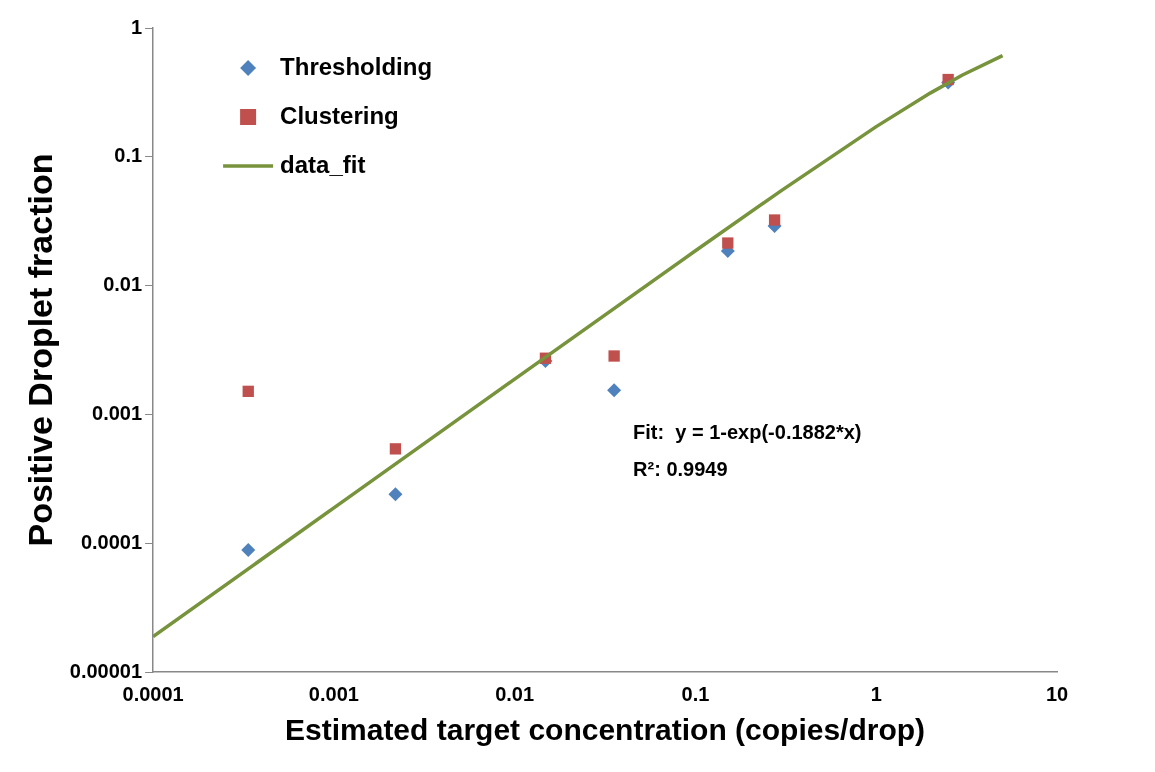 This screenshot has height=772, width=1155. Describe the element at coordinates (515, 693) in the screenshot. I see `x-tick-label: 0.01` at that location.